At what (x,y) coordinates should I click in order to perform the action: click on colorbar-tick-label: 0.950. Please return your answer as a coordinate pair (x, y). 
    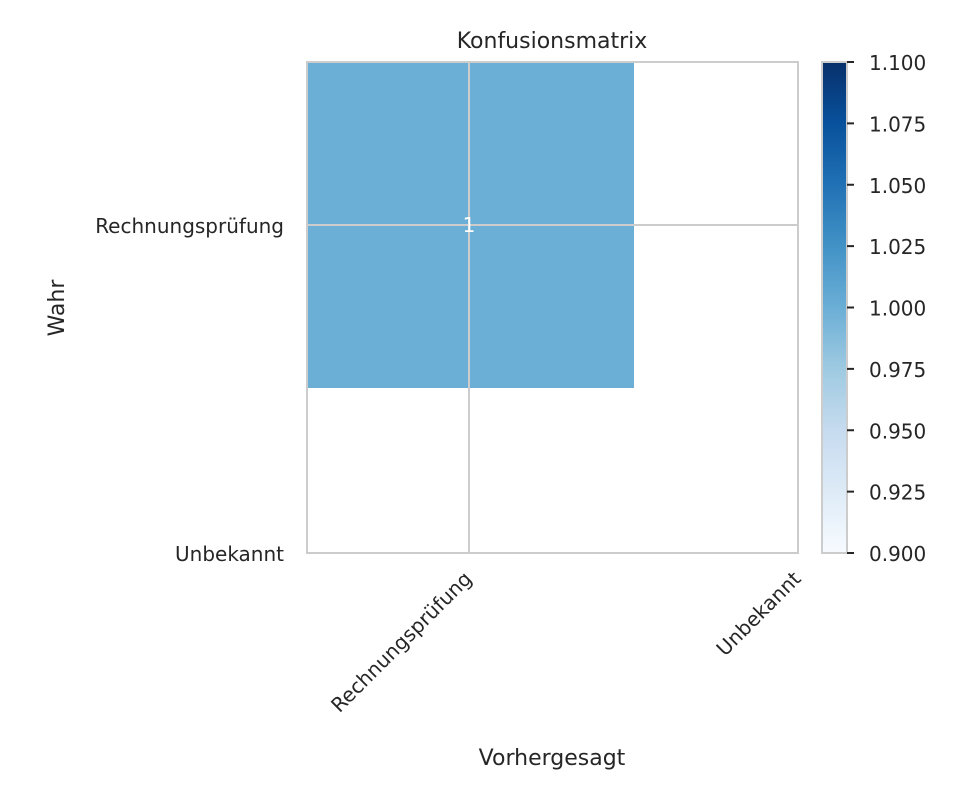
    Looking at the image, I should click on (897, 431).